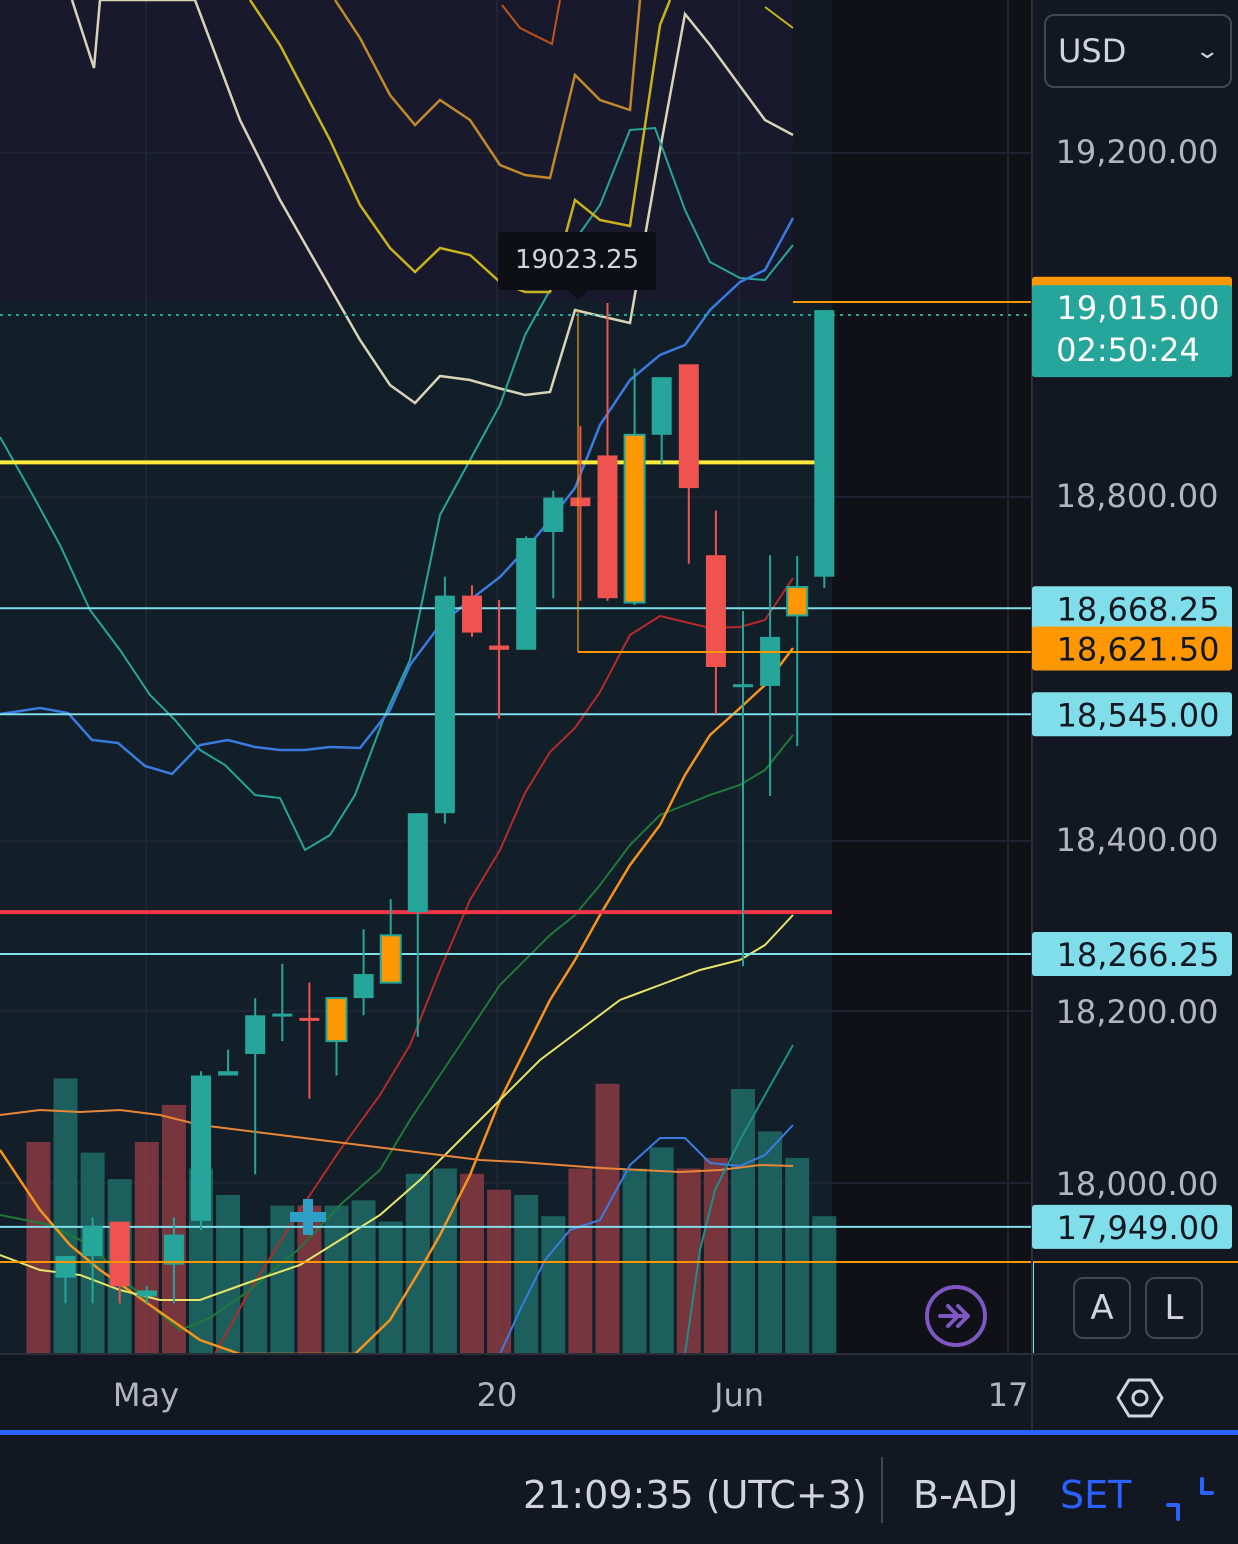 This screenshot has width=1238, height=1544. Describe the element at coordinates (146, 1395) in the screenshot. I see `time-tick-label: May` at that location.